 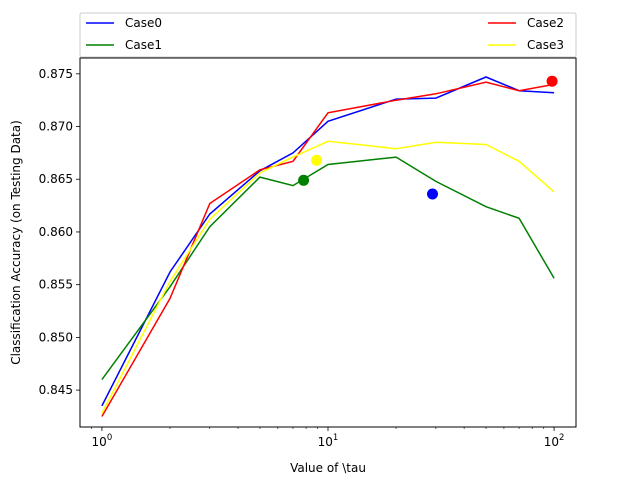 I want to click on y-tick-label: 0.845, so click(x=56, y=390).